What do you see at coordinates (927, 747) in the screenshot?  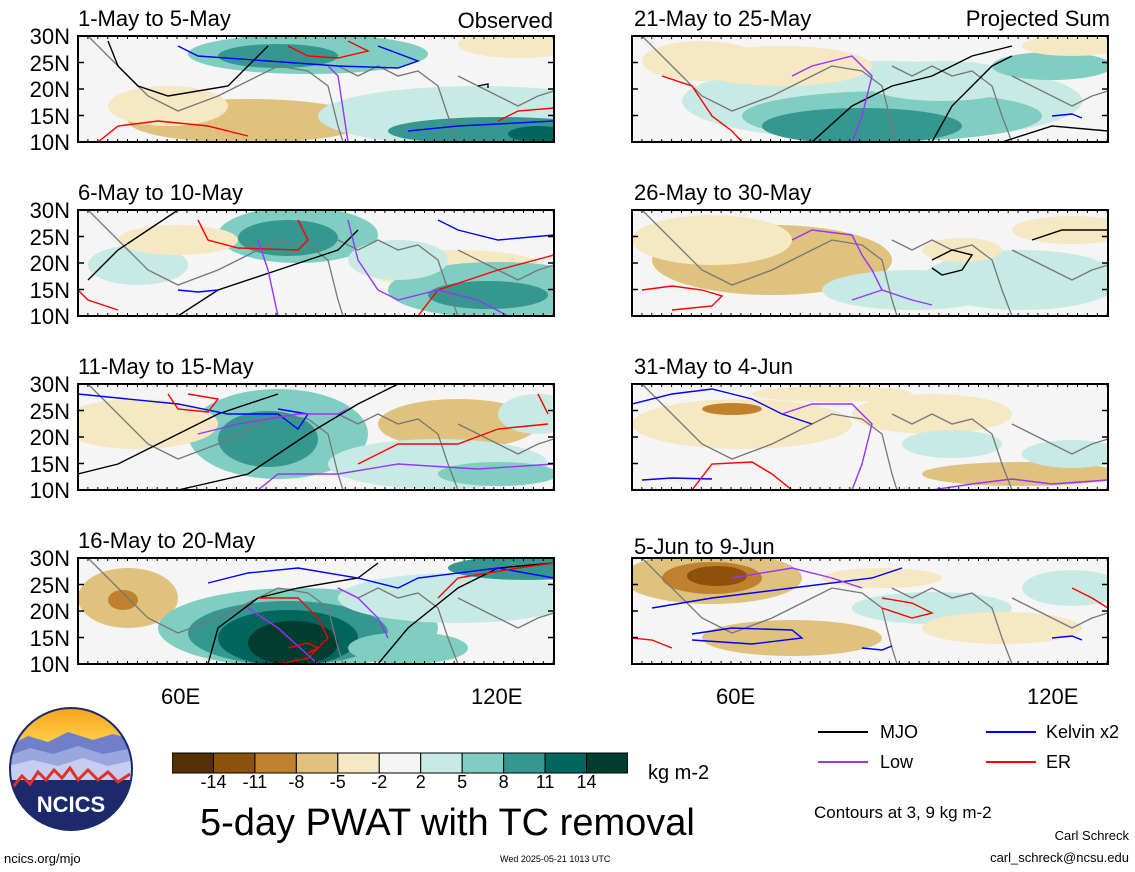 I see `contour-legend` at bounding box center [927, 747].